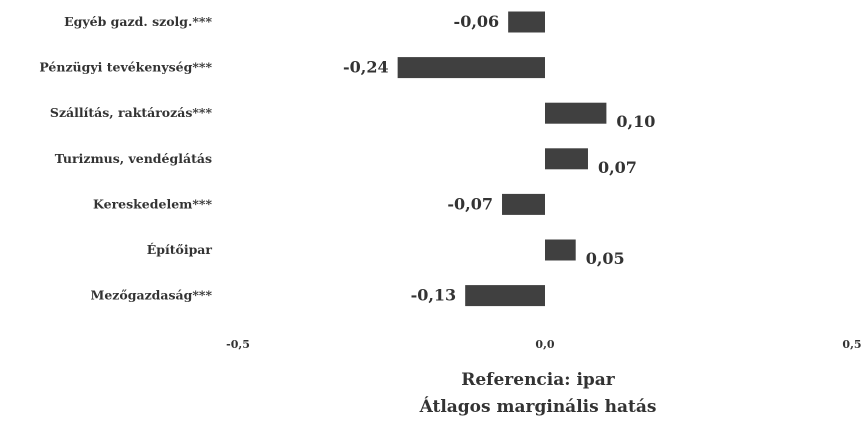 The height and width of the screenshot is (423, 862). Describe the element at coordinates (605, 258) in the screenshot. I see `data-label: 0,05` at that location.